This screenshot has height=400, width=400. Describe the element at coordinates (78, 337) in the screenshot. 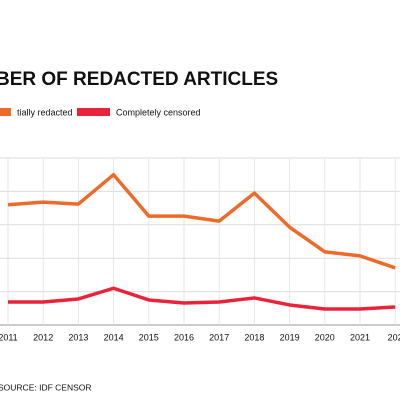

I see `x-tick-label: 2013` at that location.